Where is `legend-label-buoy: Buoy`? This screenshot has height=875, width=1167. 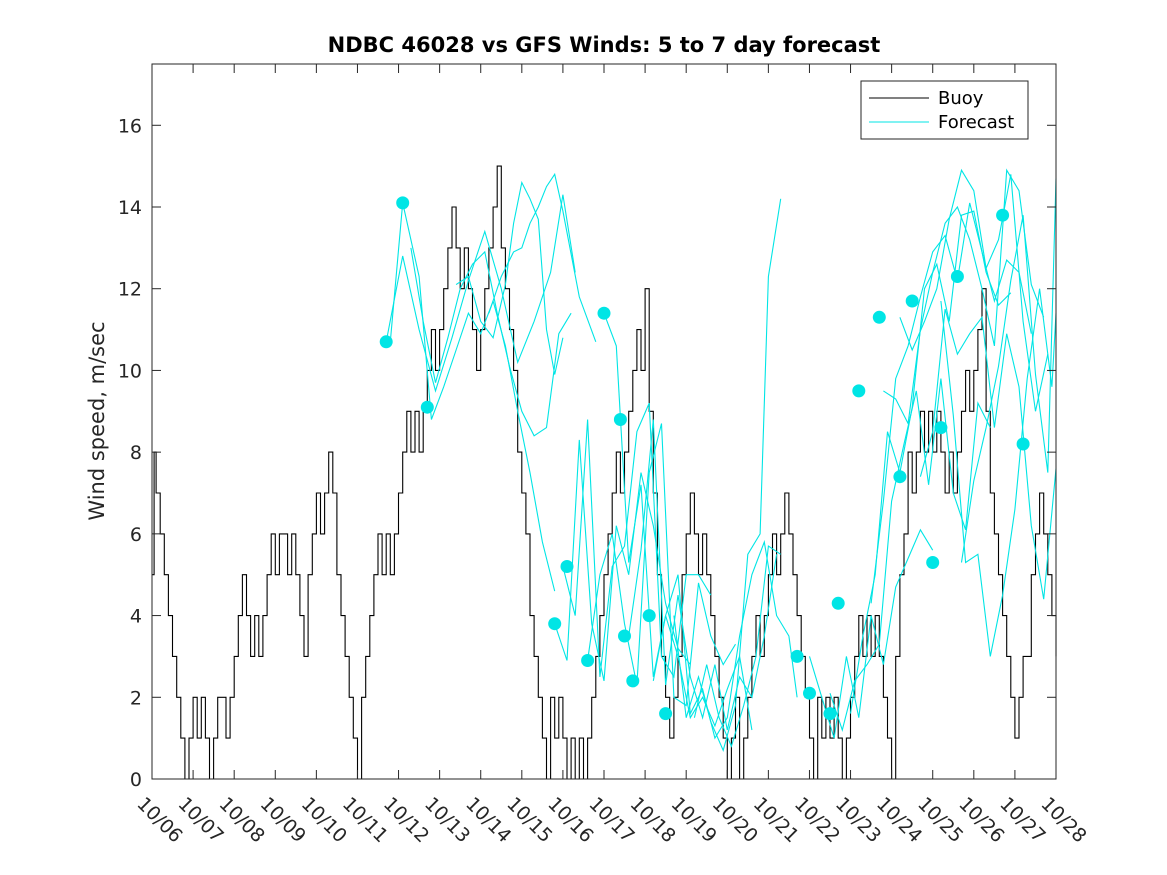
legend-label-buoy: Buoy is located at coordinates (961, 98).